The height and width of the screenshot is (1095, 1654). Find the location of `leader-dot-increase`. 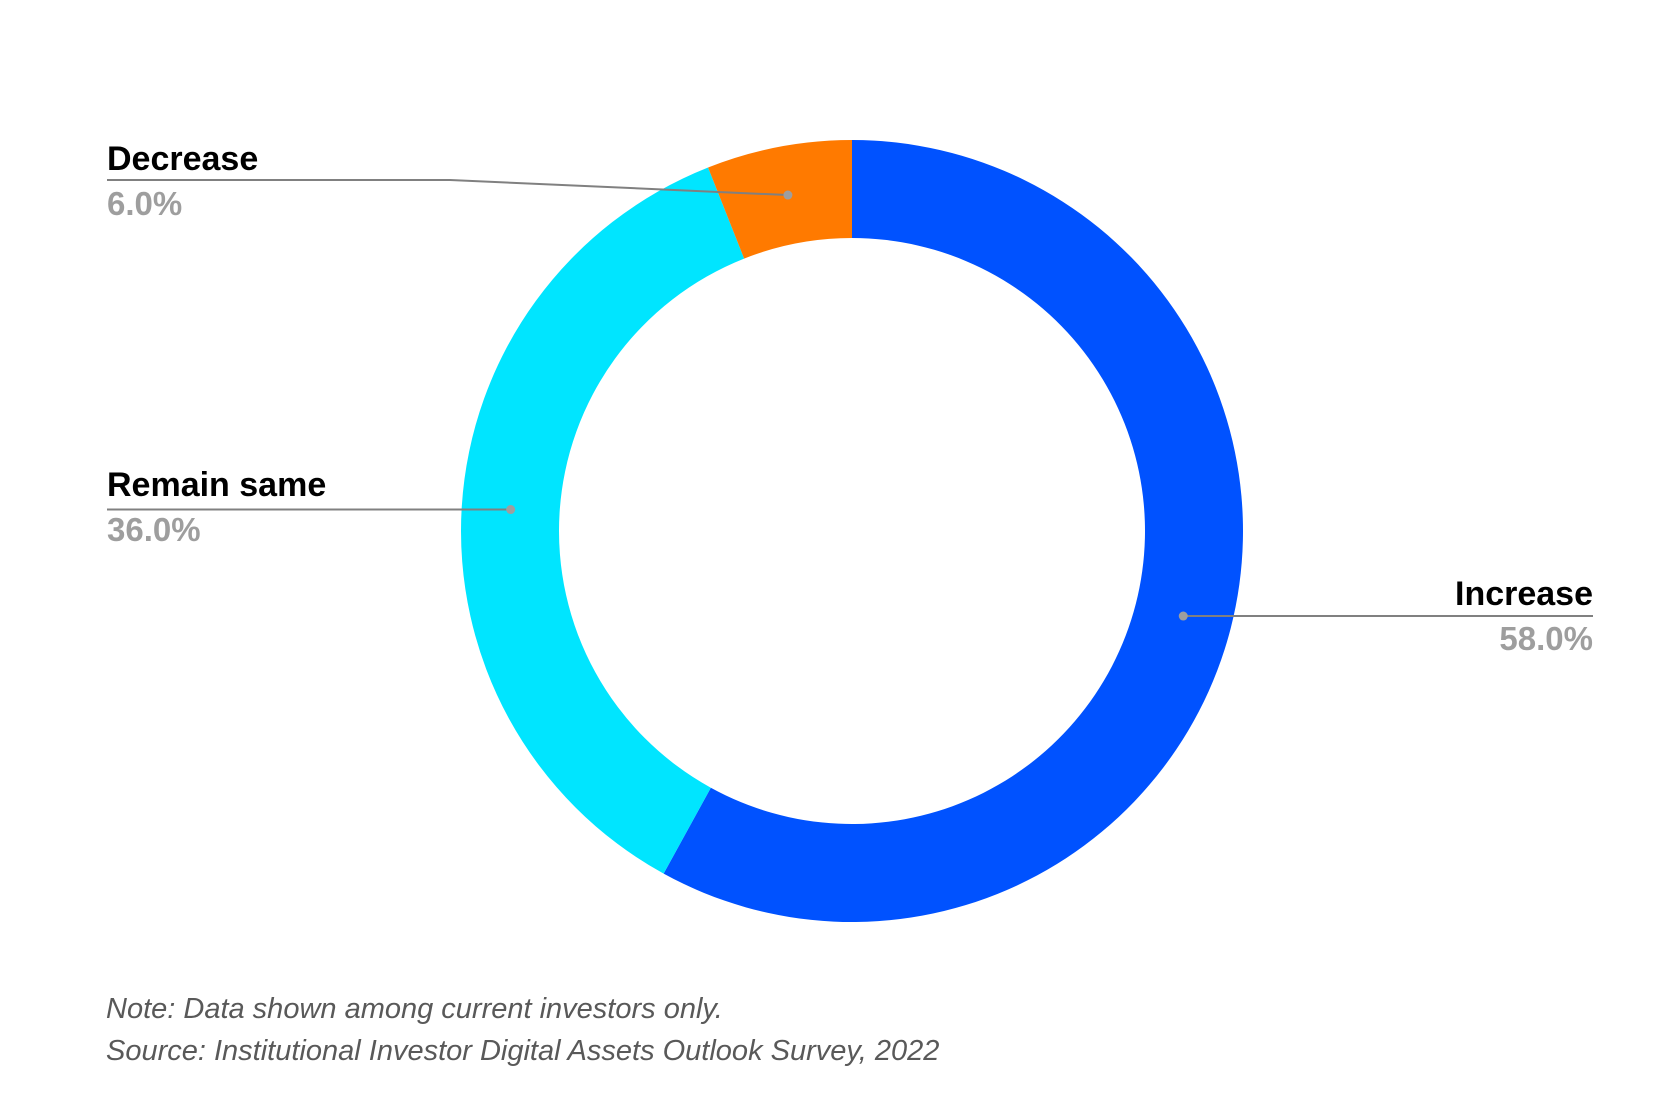

leader-dot-increase is located at coordinates (1183, 616).